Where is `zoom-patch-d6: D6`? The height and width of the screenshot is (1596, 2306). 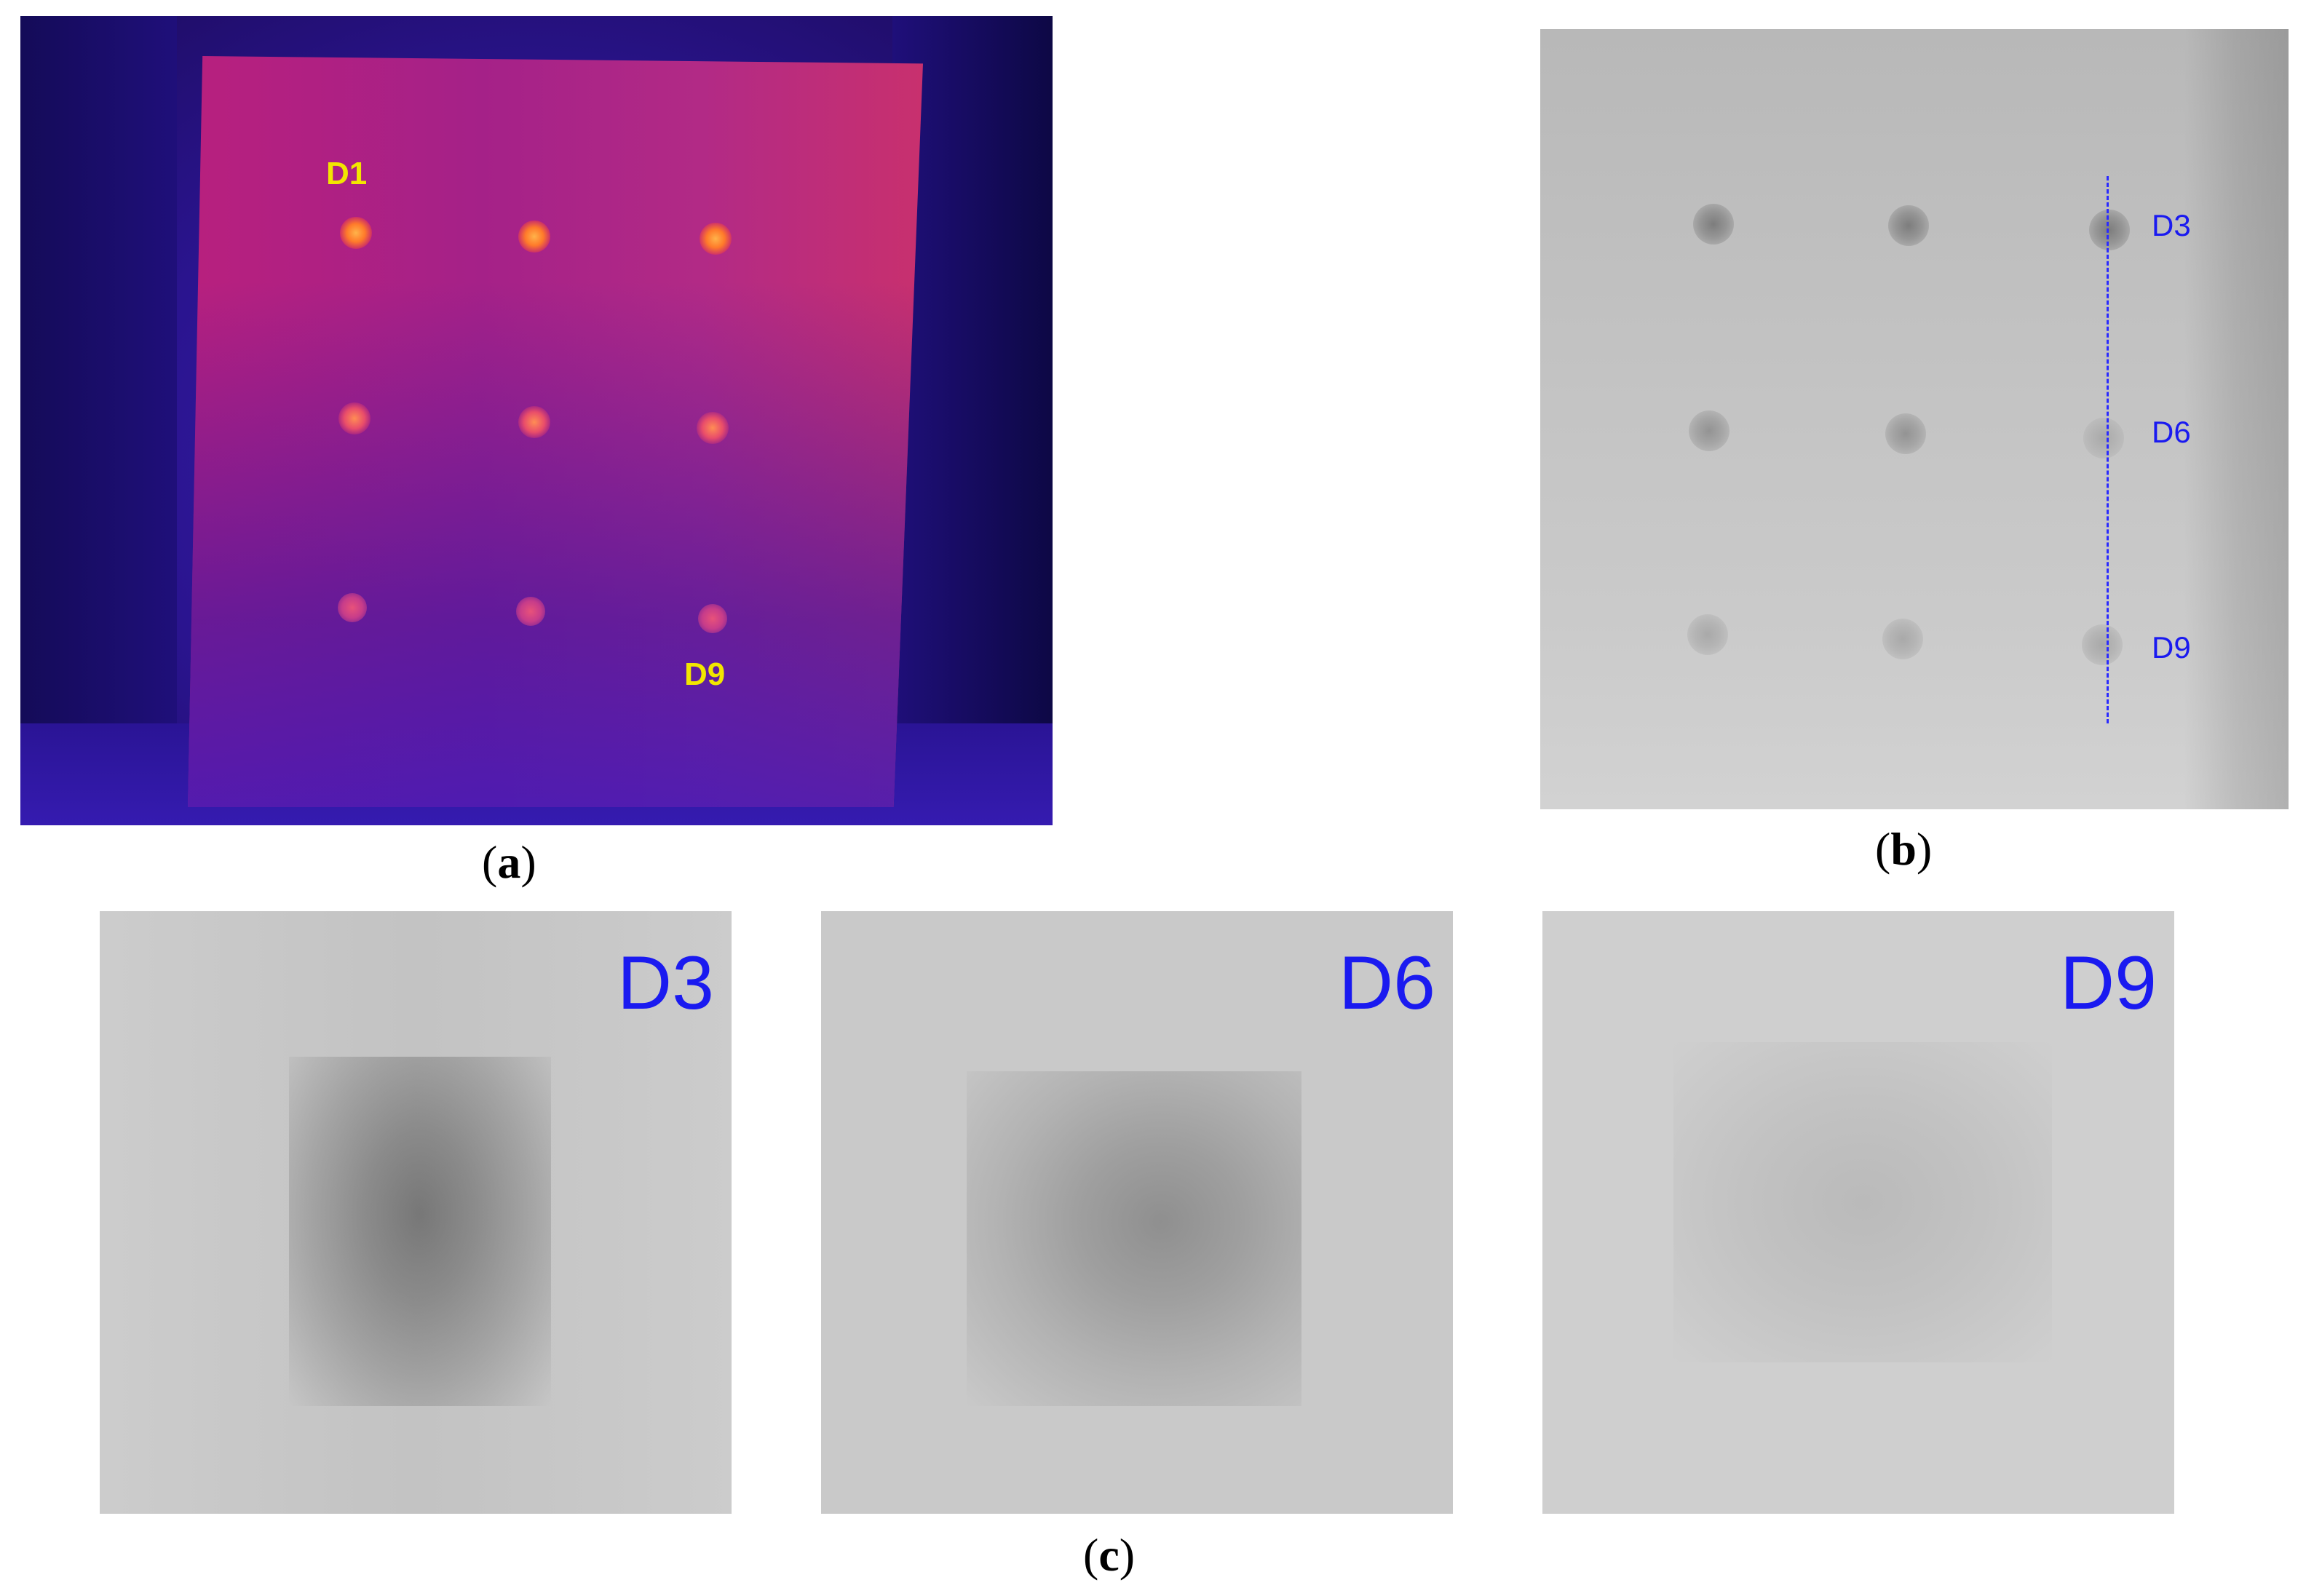
zoom-patch-d6: D6 is located at coordinates (1137, 1212).